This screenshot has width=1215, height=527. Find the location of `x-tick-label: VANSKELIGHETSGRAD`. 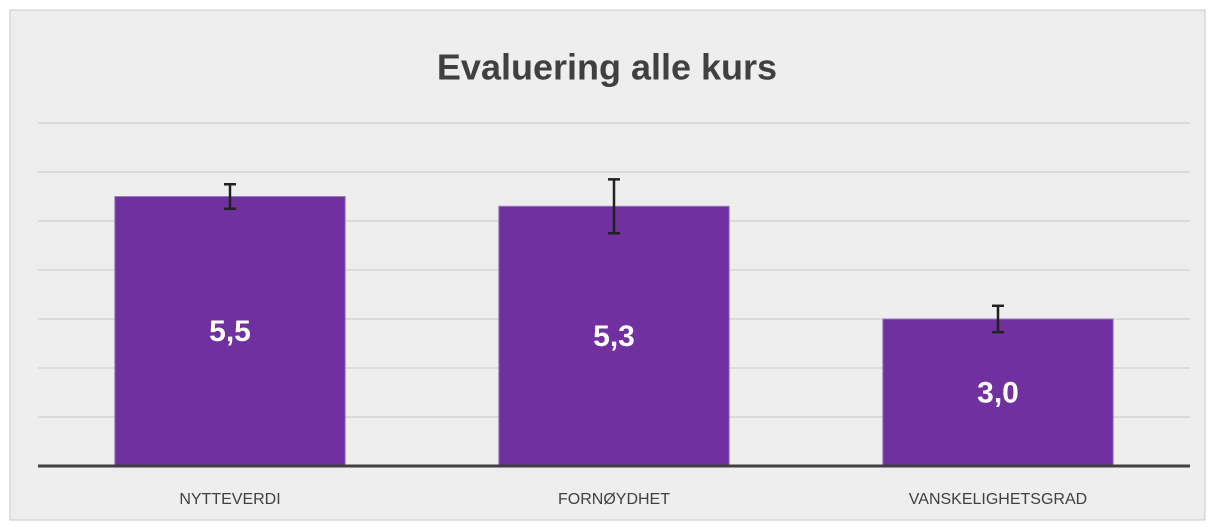

x-tick-label: VANSKELIGHETSGRAD is located at coordinates (998, 499).